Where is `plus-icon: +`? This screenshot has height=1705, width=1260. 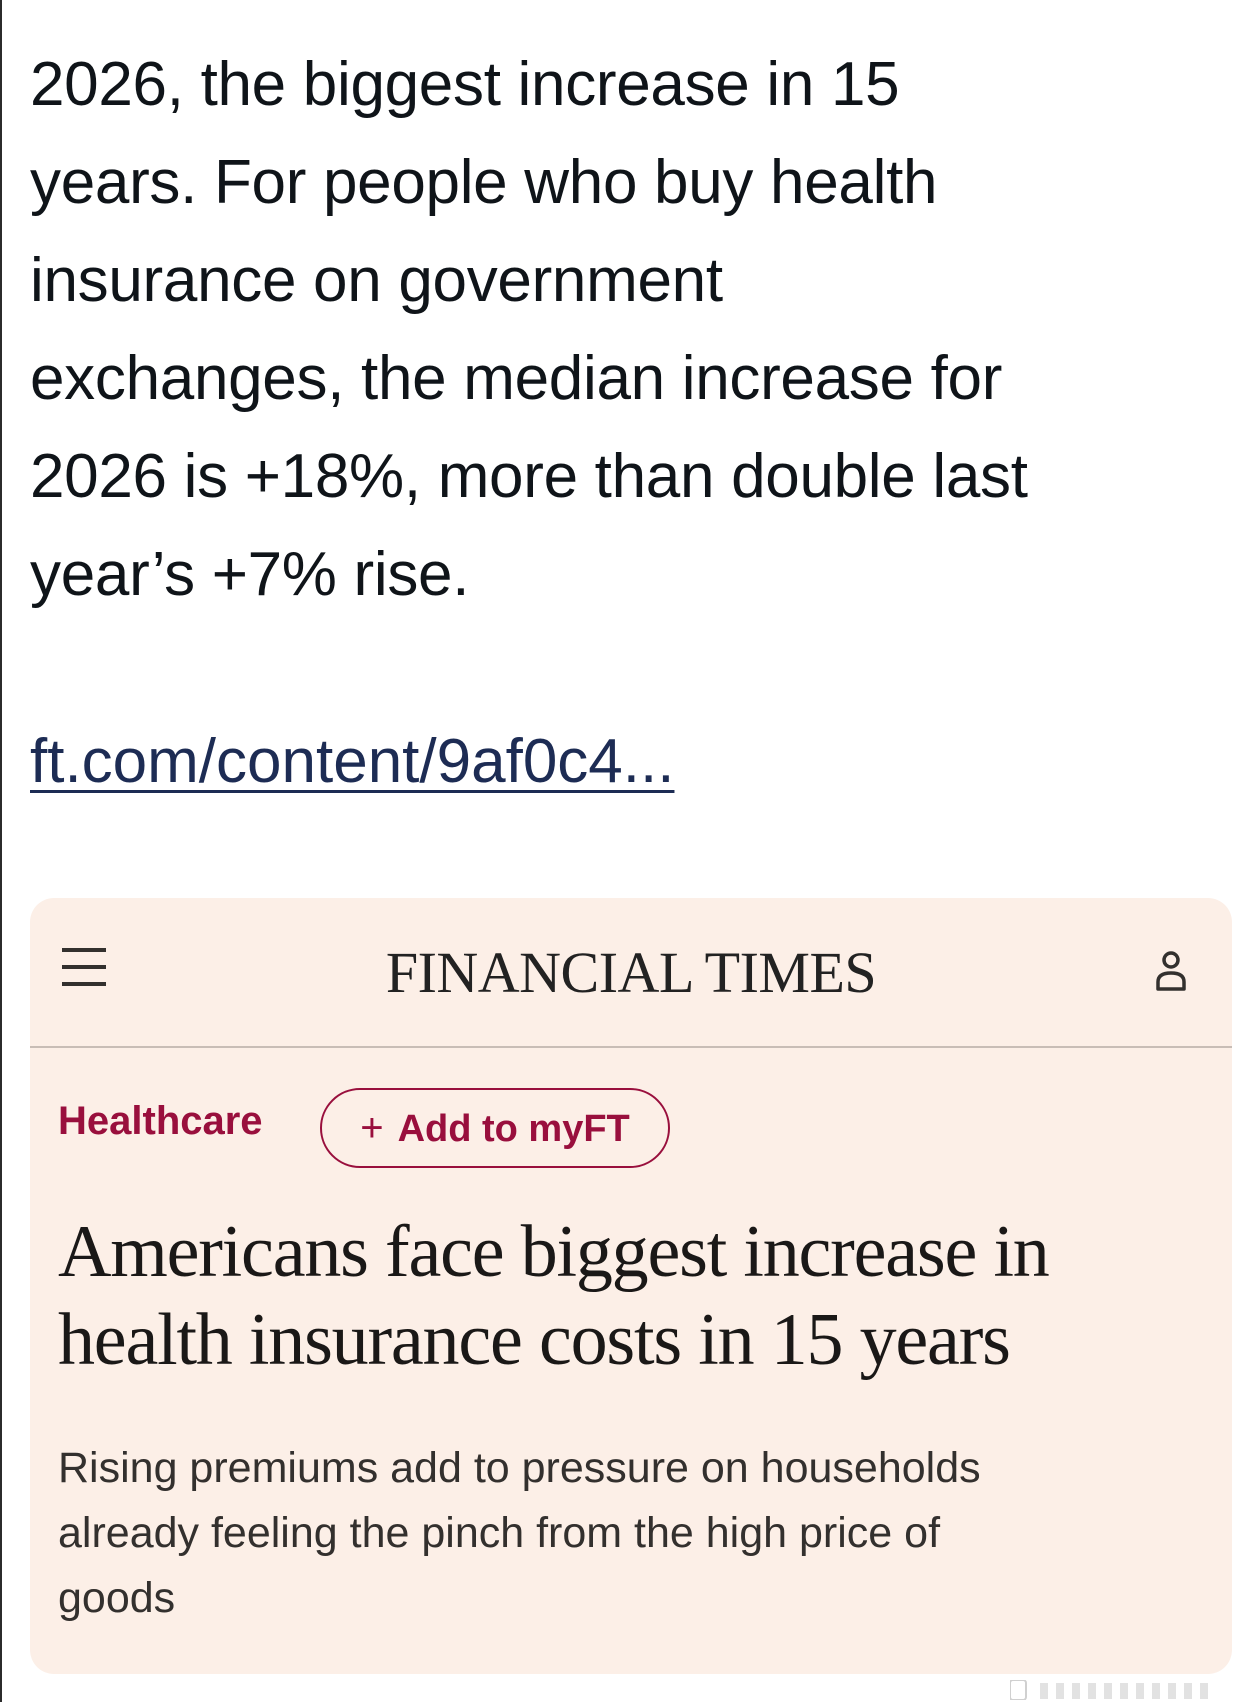
plus-icon: + is located at coordinates (372, 1128).